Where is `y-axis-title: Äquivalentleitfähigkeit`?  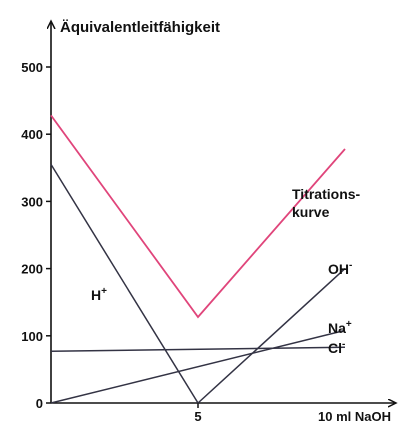 y-axis-title: Äquivalentleitfähigkeit is located at coordinates (140, 27).